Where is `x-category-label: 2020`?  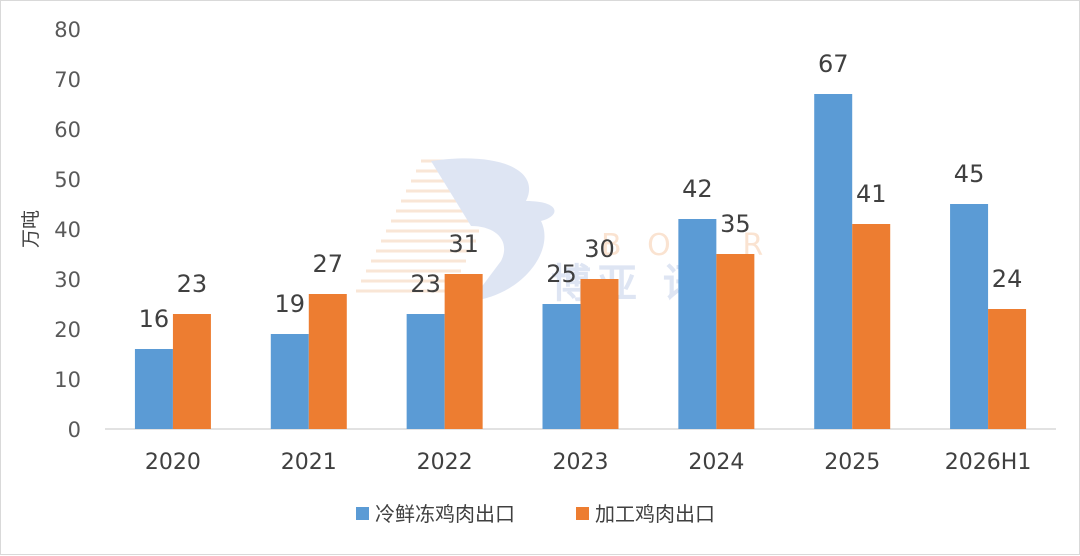 x-category-label: 2020 is located at coordinates (173, 462).